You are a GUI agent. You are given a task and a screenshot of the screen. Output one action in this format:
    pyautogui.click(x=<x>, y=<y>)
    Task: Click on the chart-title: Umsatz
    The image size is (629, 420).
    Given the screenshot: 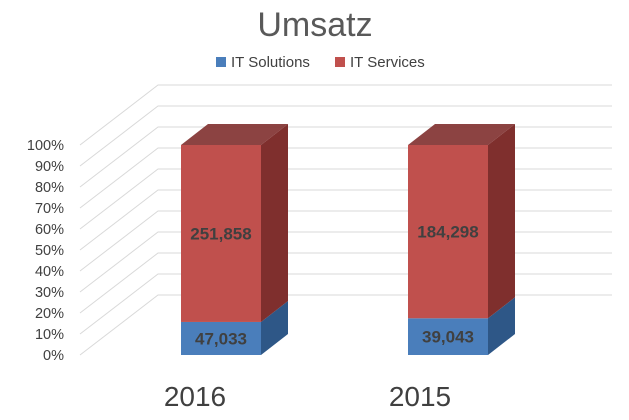 What is the action you would take?
    pyautogui.click(x=314, y=25)
    